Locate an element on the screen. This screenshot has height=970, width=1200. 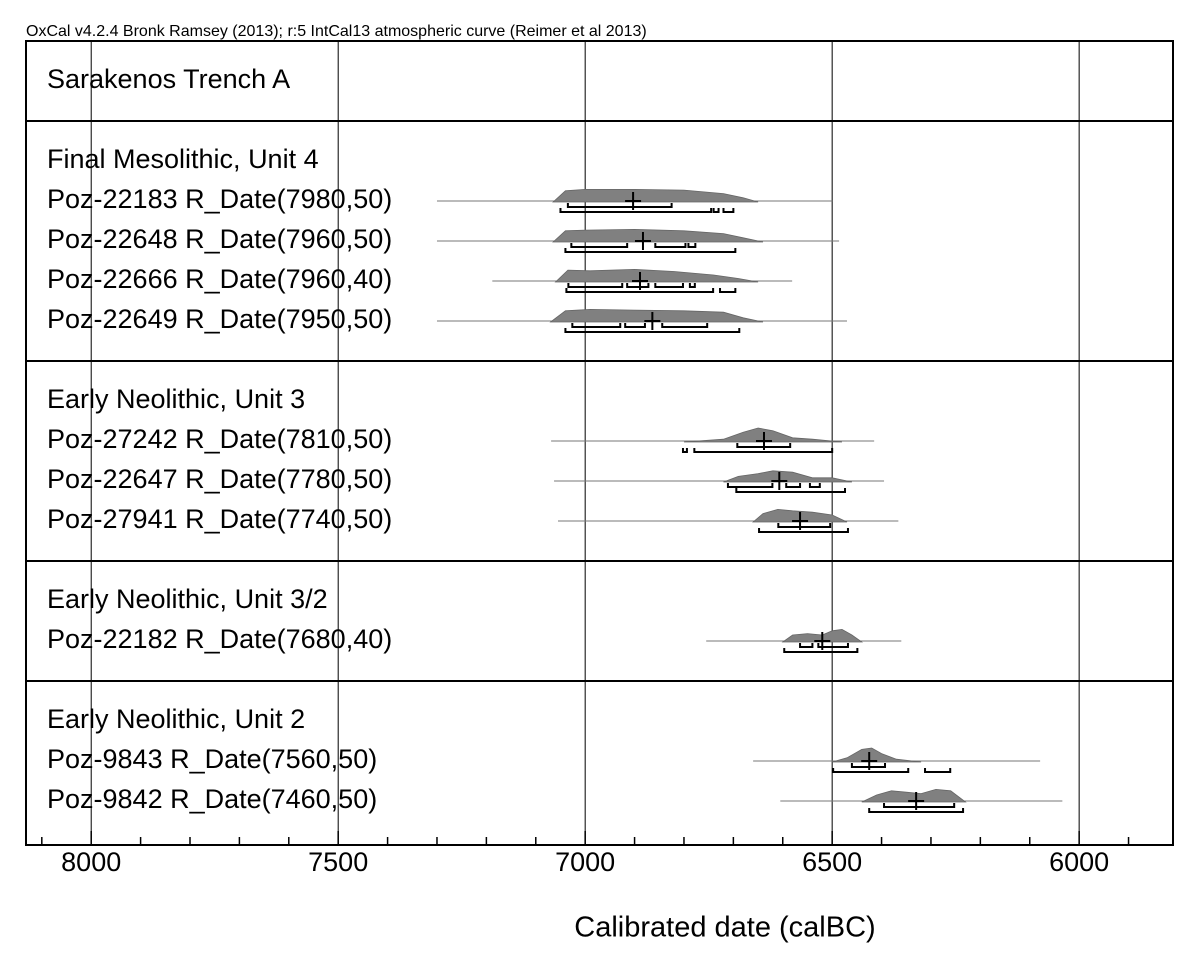
date-label: Poz-22648 R_Date(7960,50) is located at coordinates (219, 239).